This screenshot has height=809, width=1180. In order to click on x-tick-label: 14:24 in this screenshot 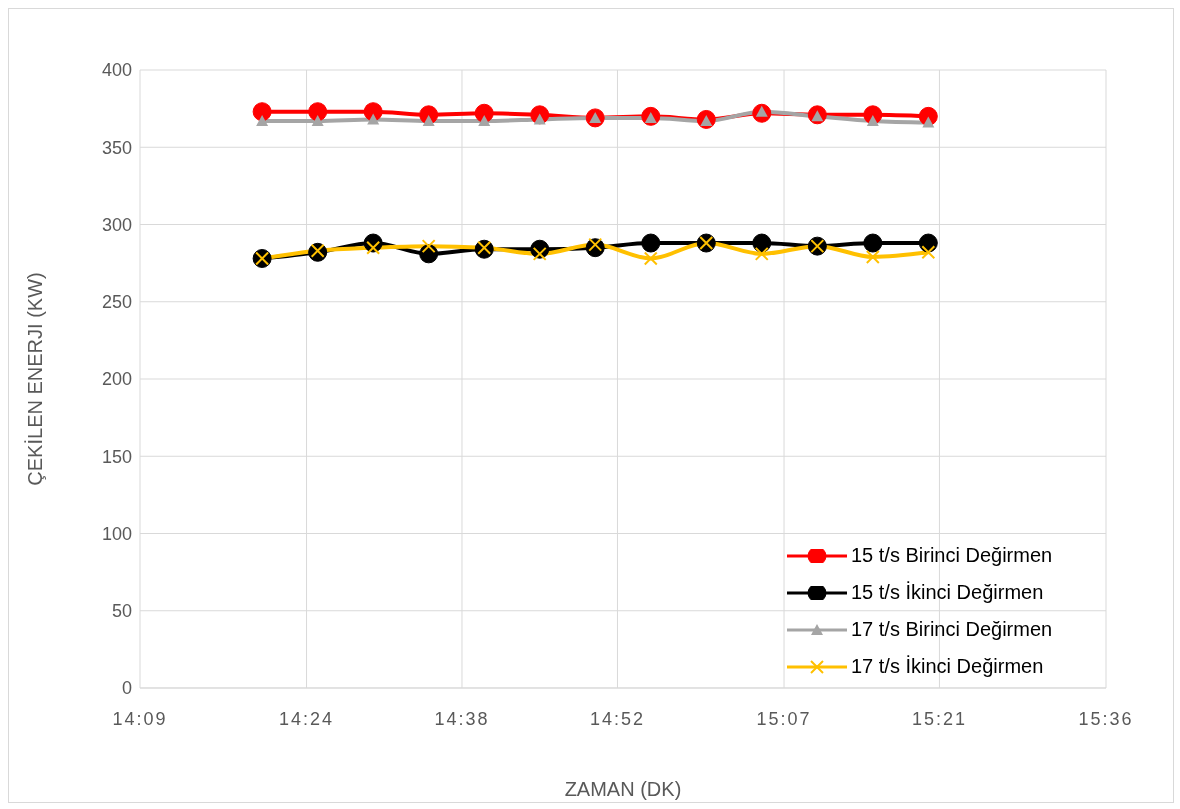, I will do `click(307, 718)`.